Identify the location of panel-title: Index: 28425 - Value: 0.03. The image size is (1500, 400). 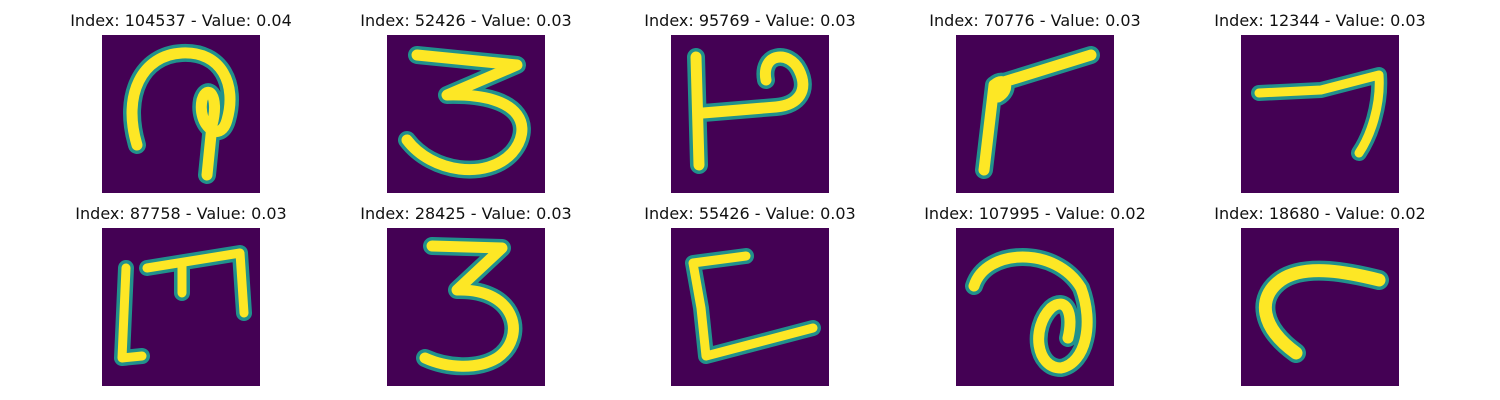
(466, 213).